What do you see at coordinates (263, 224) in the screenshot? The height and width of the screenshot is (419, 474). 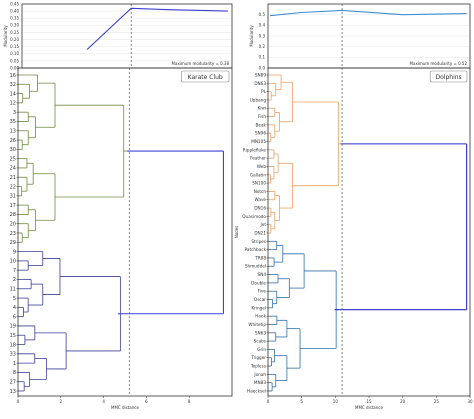 I see `dolphins-dendrogram-leaf-label: Jet` at bounding box center [263, 224].